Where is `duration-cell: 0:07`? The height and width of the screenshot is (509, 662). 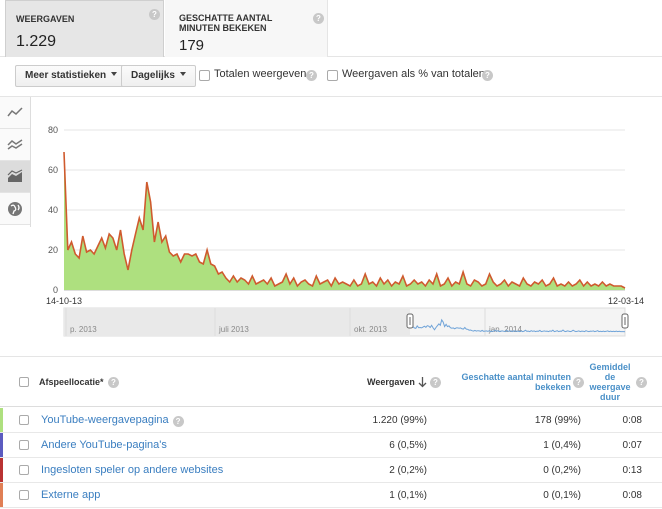 duration-cell: 0:07 is located at coordinates (632, 445).